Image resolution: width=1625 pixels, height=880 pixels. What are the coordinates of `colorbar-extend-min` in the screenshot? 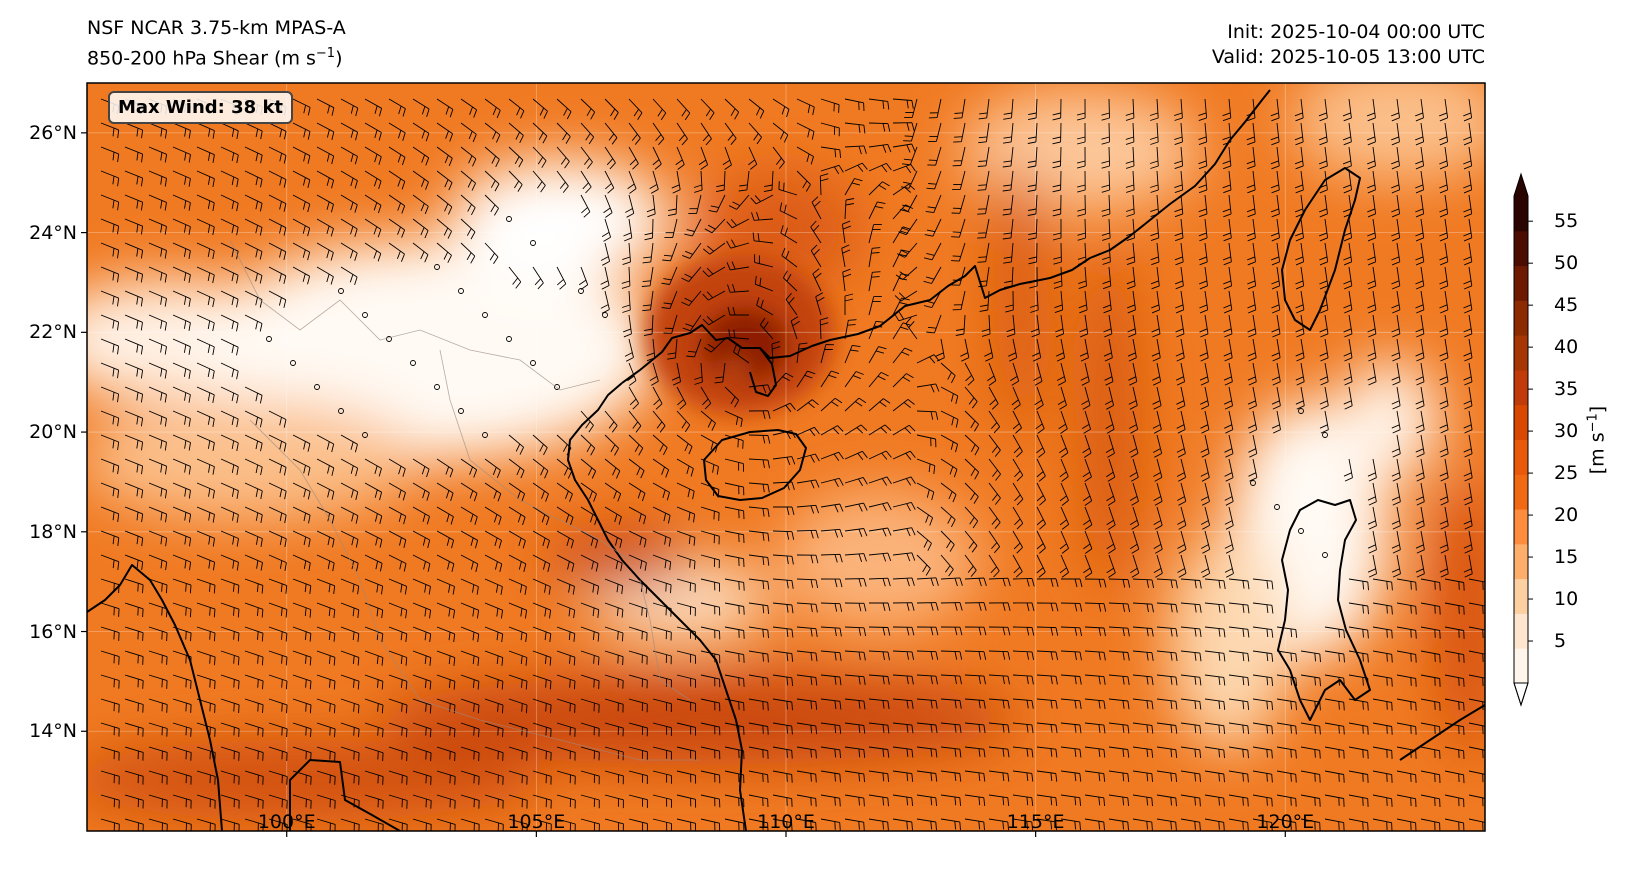 It's located at (1521, 694).